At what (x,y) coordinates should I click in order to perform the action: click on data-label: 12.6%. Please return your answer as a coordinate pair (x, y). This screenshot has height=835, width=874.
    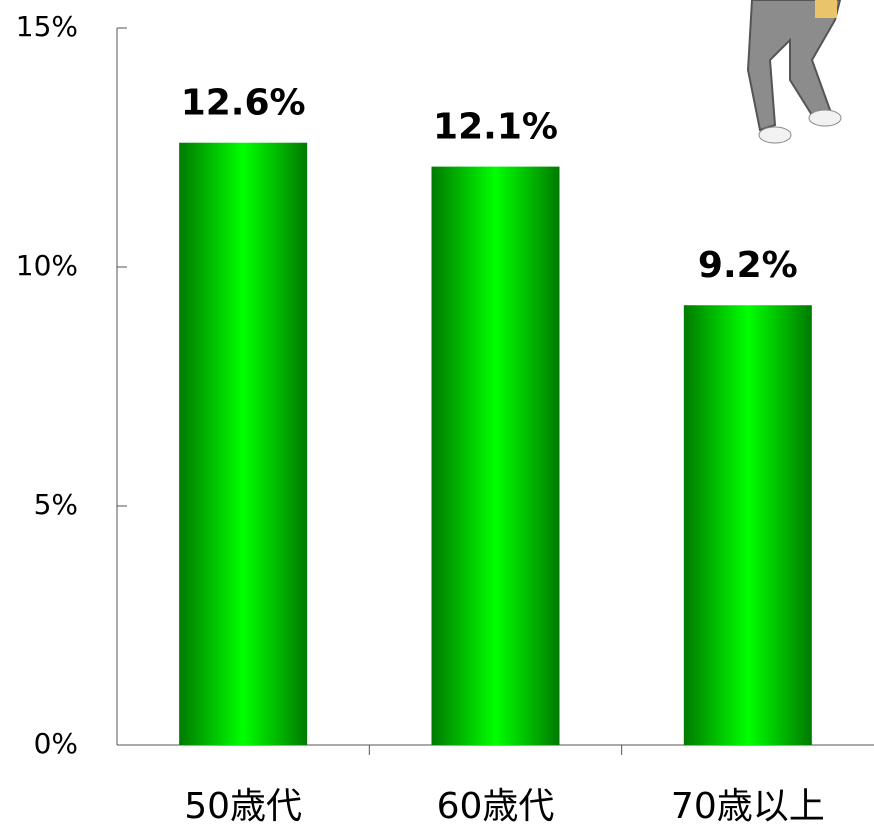
    Looking at the image, I should click on (243, 103).